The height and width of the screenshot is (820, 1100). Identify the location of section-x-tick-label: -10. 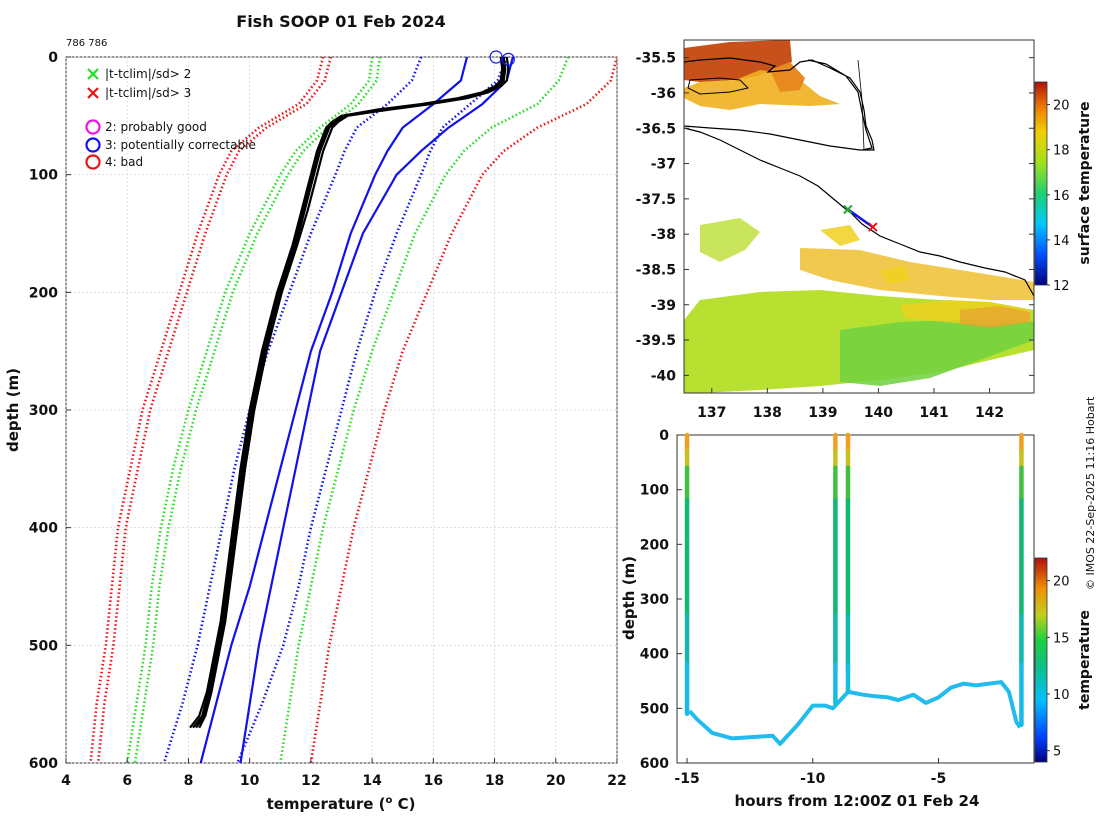
(813, 779).